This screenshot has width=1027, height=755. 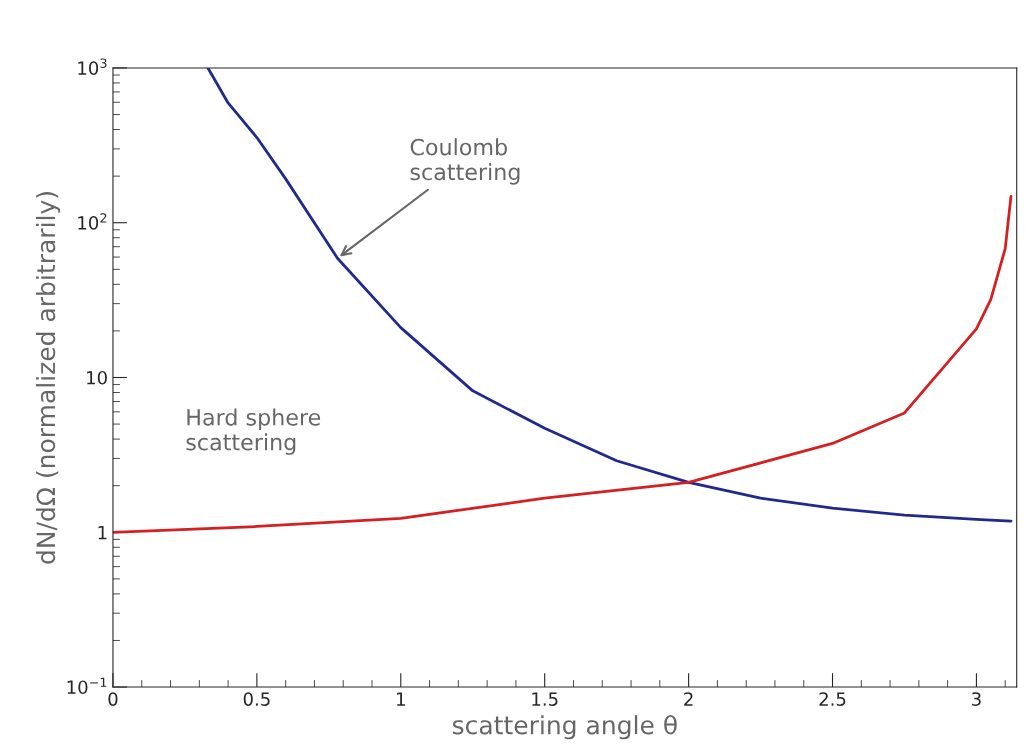 I want to click on y-tick-label: 10$^{−1}$, so click(x=87, y=686).